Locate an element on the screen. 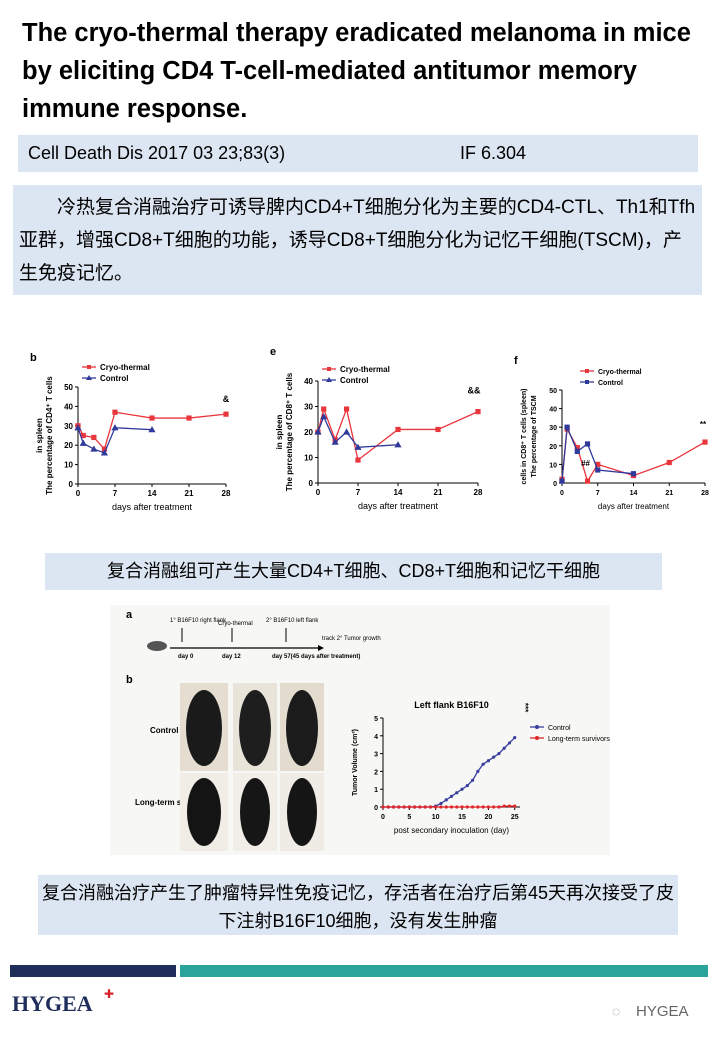  timeline-day: day 57(45 days after treatment) is located at coordinates (316, 657).